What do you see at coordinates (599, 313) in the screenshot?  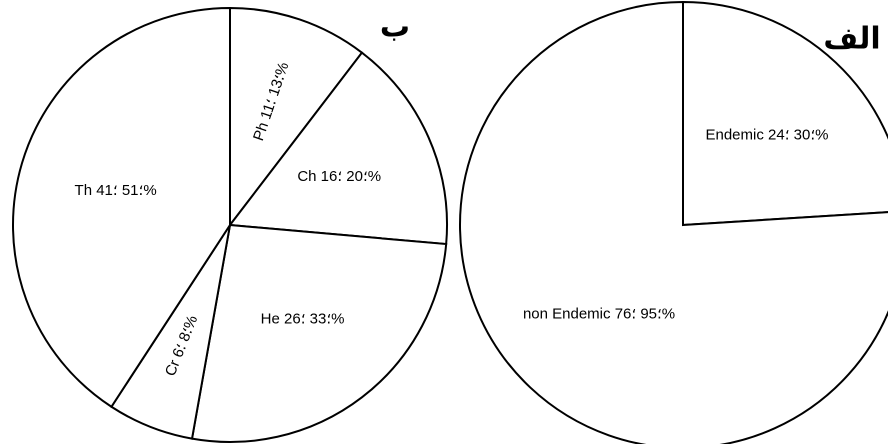 I see `slice-label: non Endemic ؛95 ؛76%` at bounding box center [599, 313].